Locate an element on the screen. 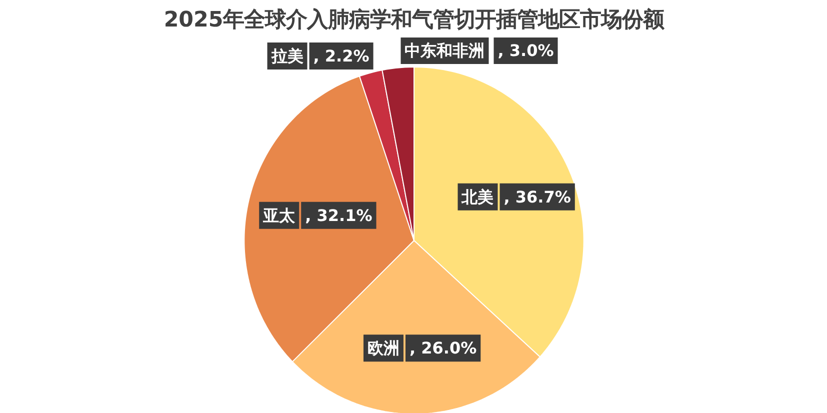  slice-label: 亚太 is located at coordinates (279, 215).